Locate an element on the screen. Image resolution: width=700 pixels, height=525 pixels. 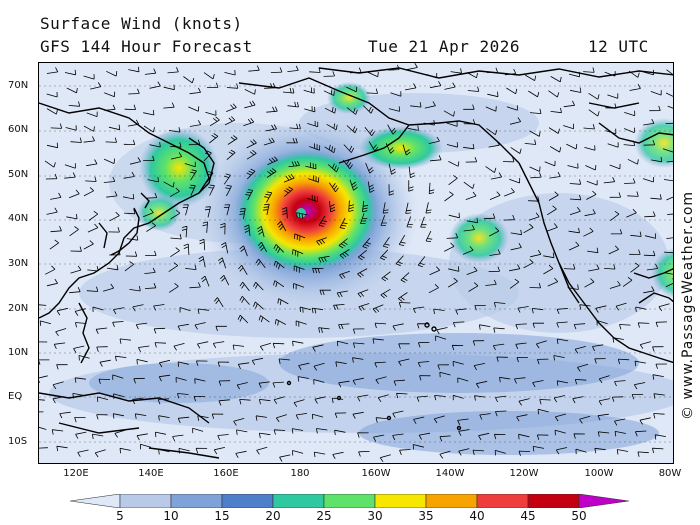
lat-label: 50N is located at coordinates (18, 174).